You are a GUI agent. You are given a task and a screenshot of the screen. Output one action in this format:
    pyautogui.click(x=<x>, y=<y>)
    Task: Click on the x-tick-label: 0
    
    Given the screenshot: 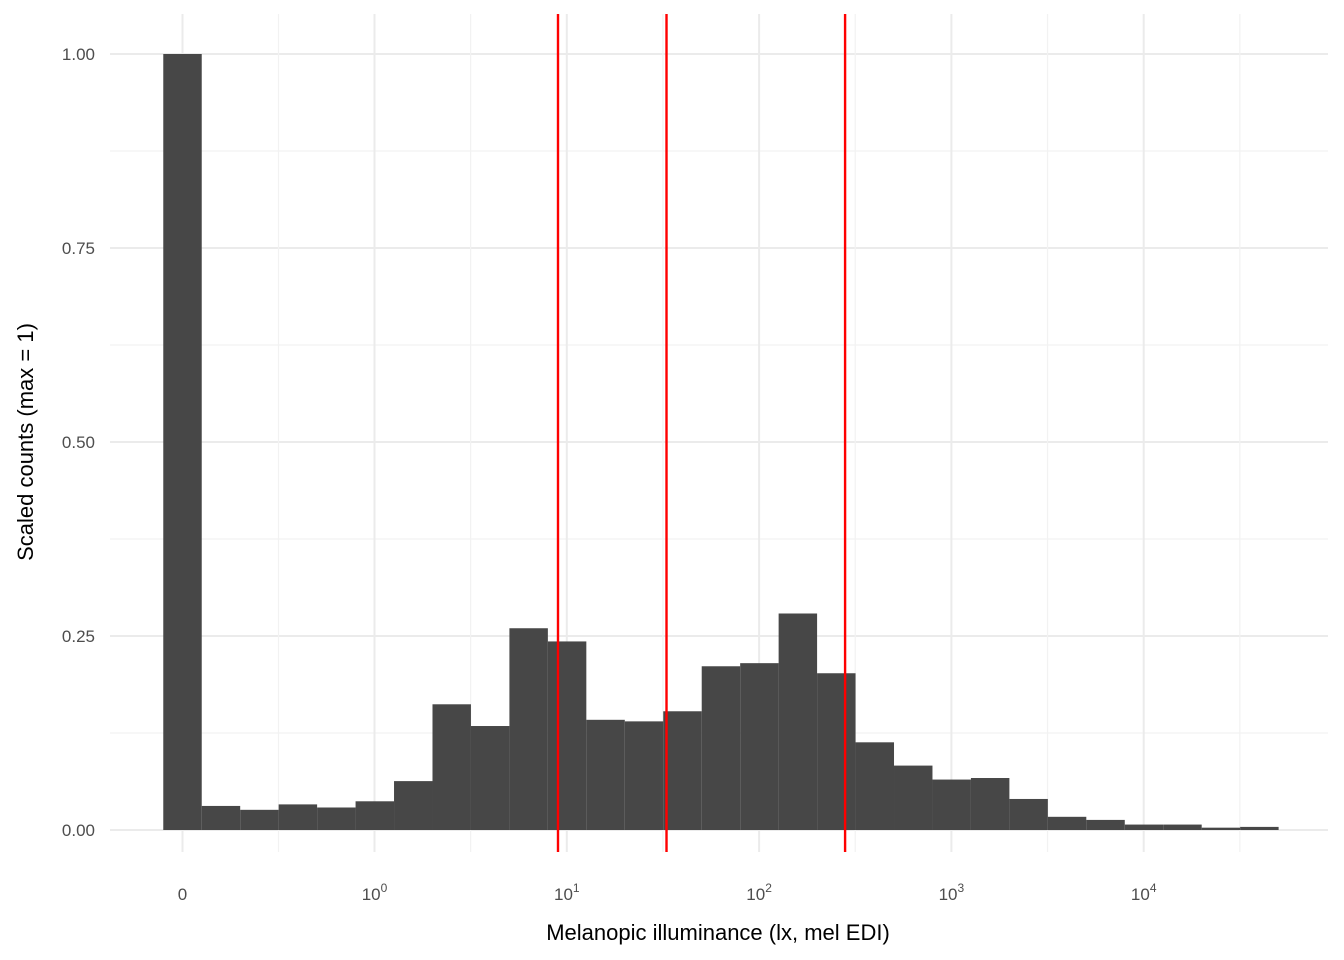 What is the action you would take?
    pyautogui.click(x=182, y=894)
    